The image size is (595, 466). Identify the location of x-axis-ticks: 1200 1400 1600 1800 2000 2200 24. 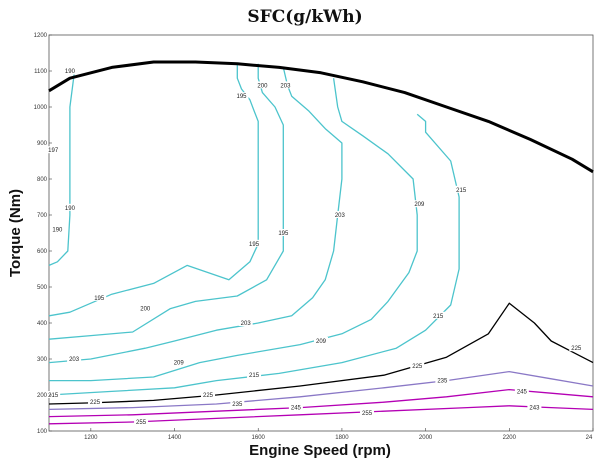
(339, 434).